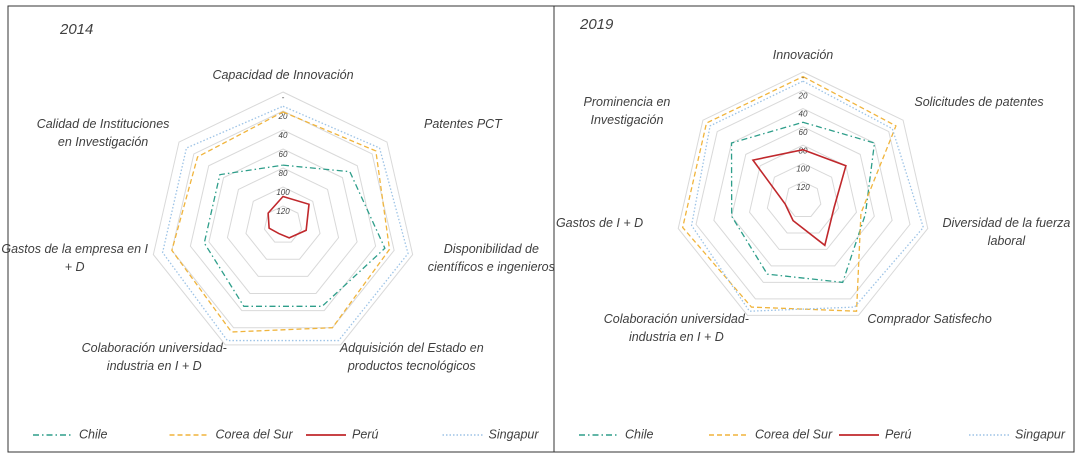 The width and height of the screenshot is (1079, 455). I want to click on category-label: Solicitudes de patentes, so click(979, 102).